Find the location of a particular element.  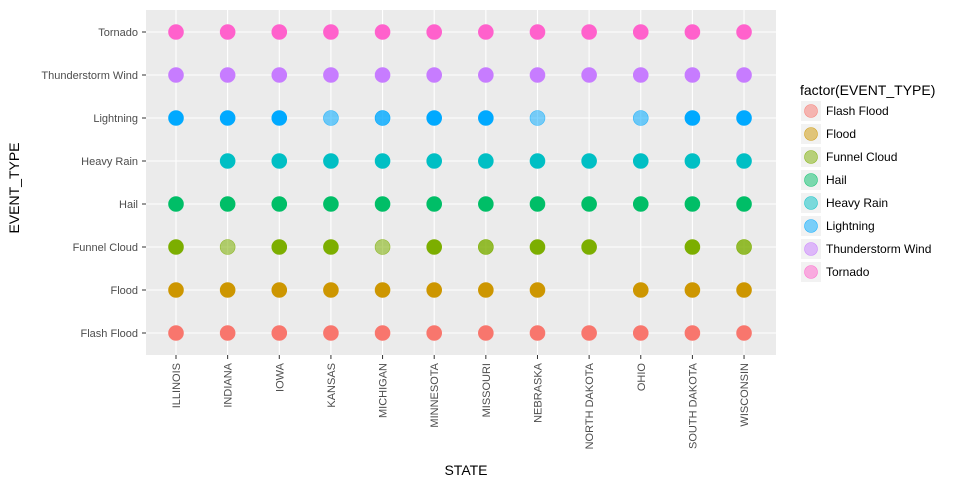

x-tick-label: ILLINOIS is located at coordinates (177, 385).